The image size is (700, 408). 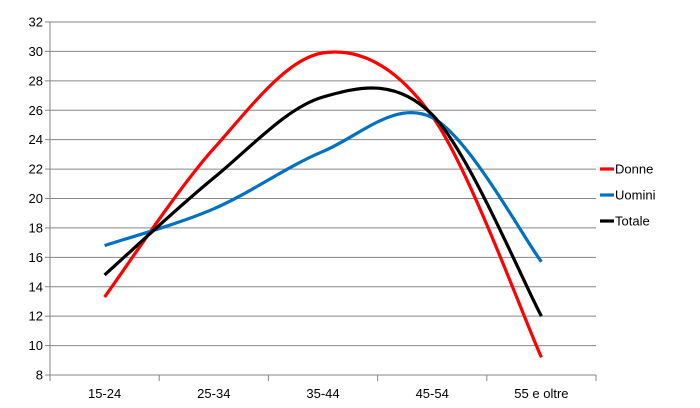 I want to click on legend-label-donne: Donne, so click(x=634, y=169).